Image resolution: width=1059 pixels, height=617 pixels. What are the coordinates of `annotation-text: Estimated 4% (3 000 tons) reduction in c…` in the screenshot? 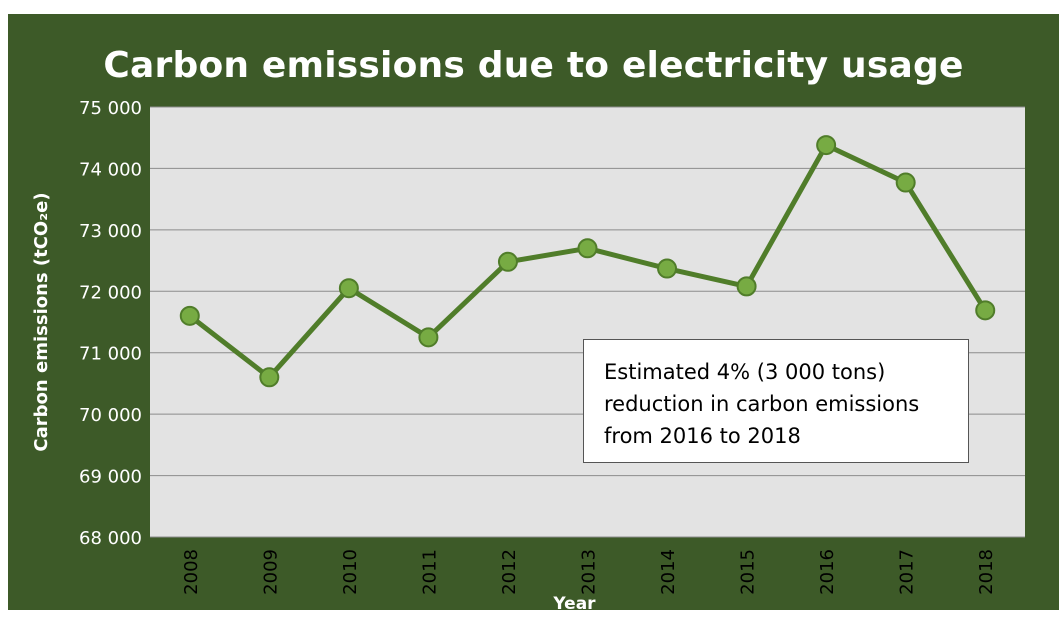 It's located at (762, 404).